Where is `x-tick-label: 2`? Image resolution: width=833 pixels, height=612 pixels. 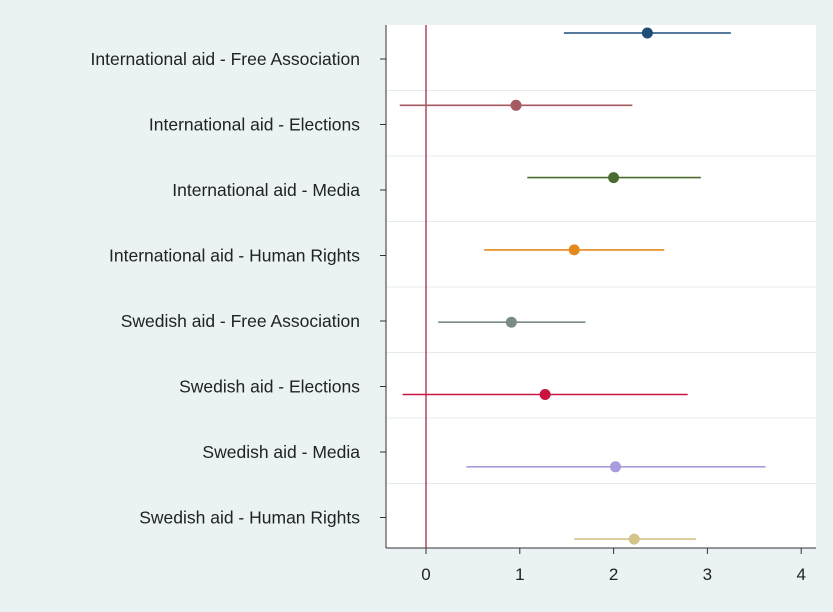
x-tick-label: 2 is located at coordinates (613, 574).